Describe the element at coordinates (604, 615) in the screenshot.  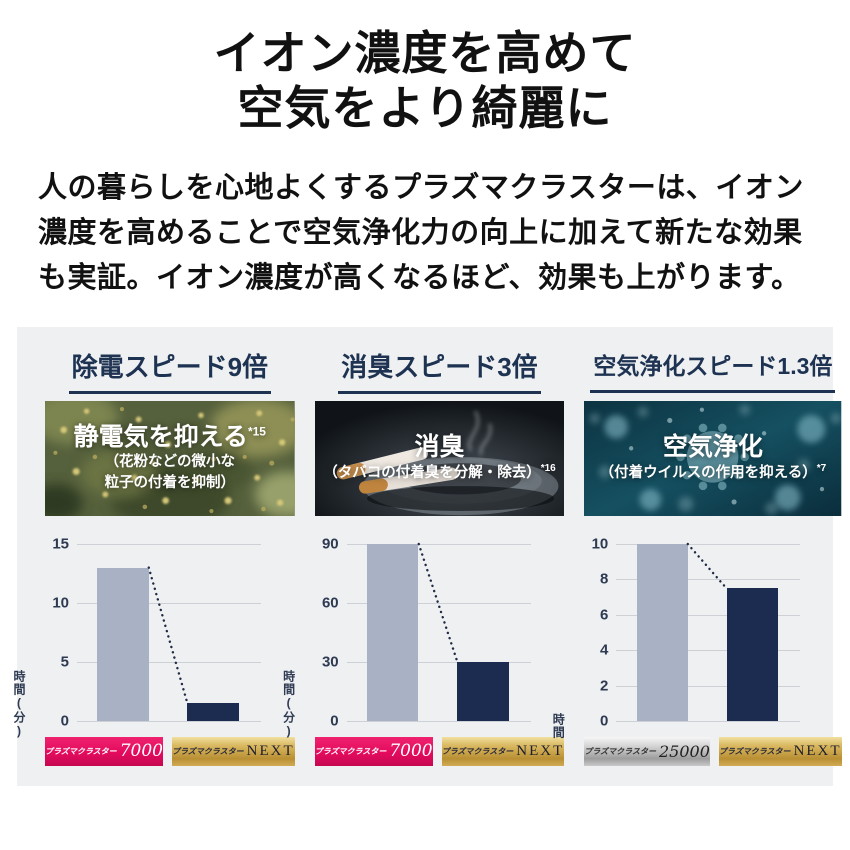
I see `y-tick-label: 6` at that location.